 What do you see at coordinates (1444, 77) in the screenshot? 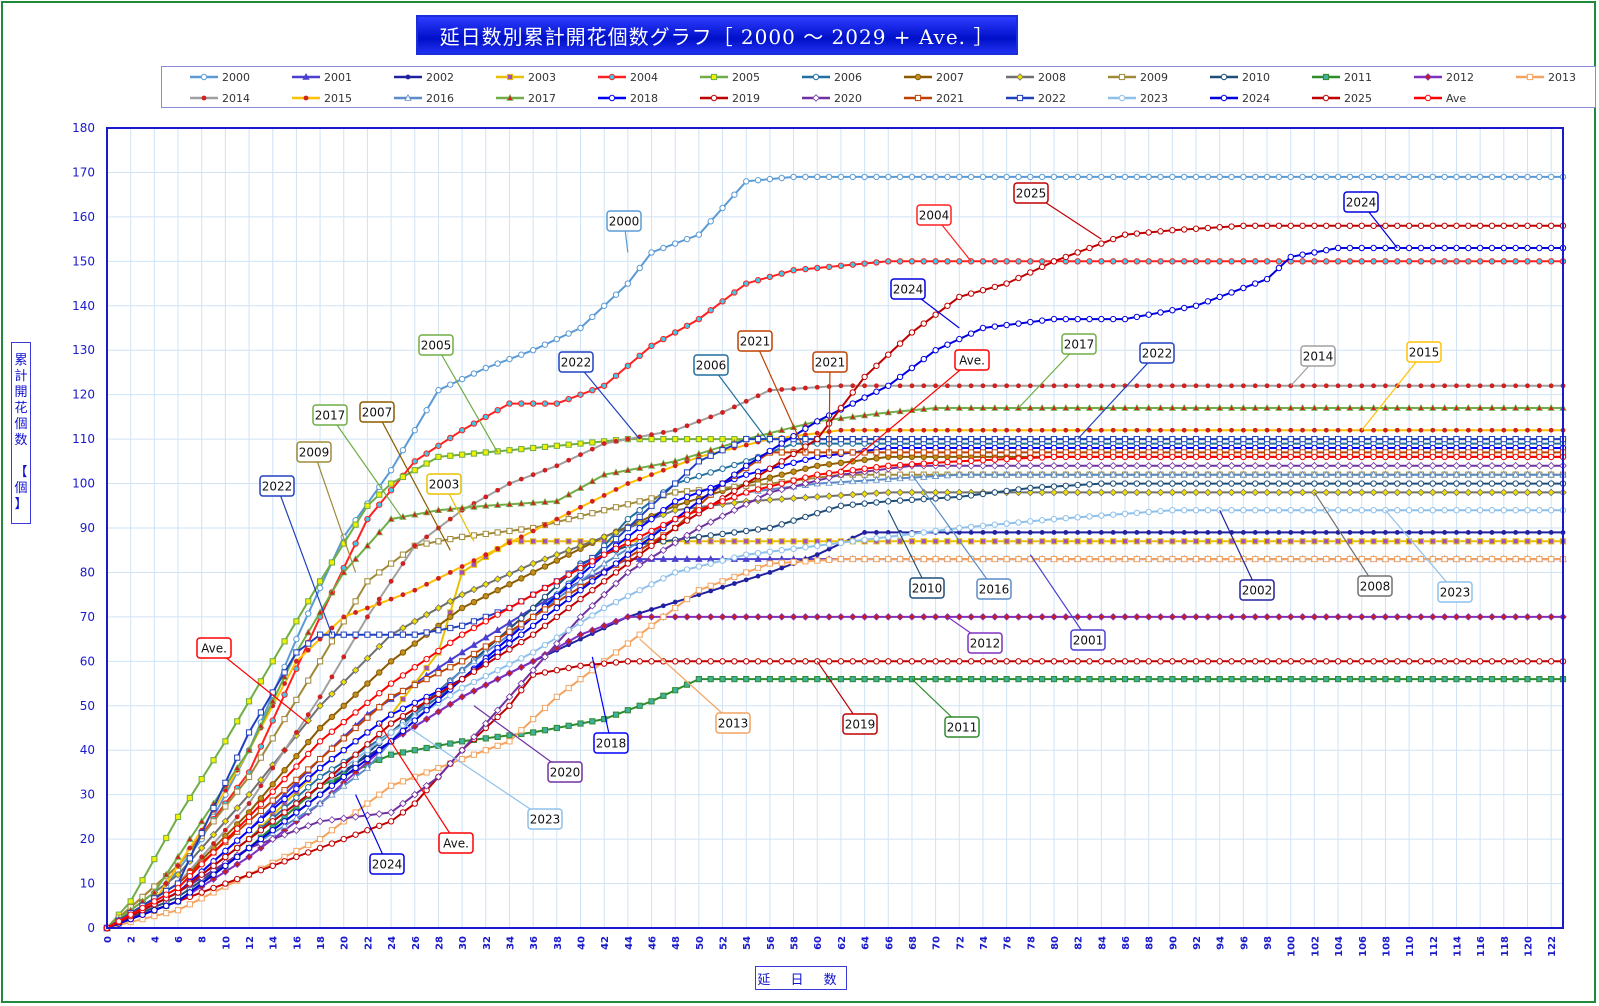
I see `legend-item-2012: 2012` at bounding box center [1444, 77].